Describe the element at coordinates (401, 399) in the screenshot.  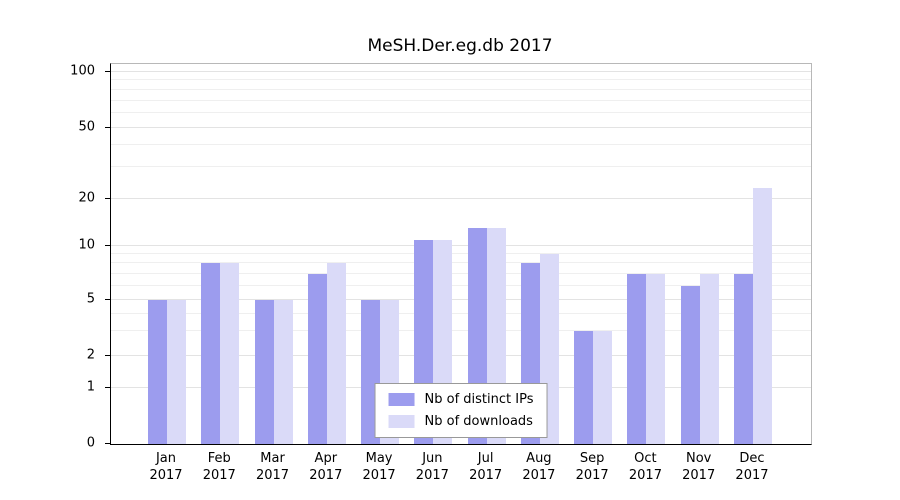
I see `legend-swatch-distinct-ips` at that location.